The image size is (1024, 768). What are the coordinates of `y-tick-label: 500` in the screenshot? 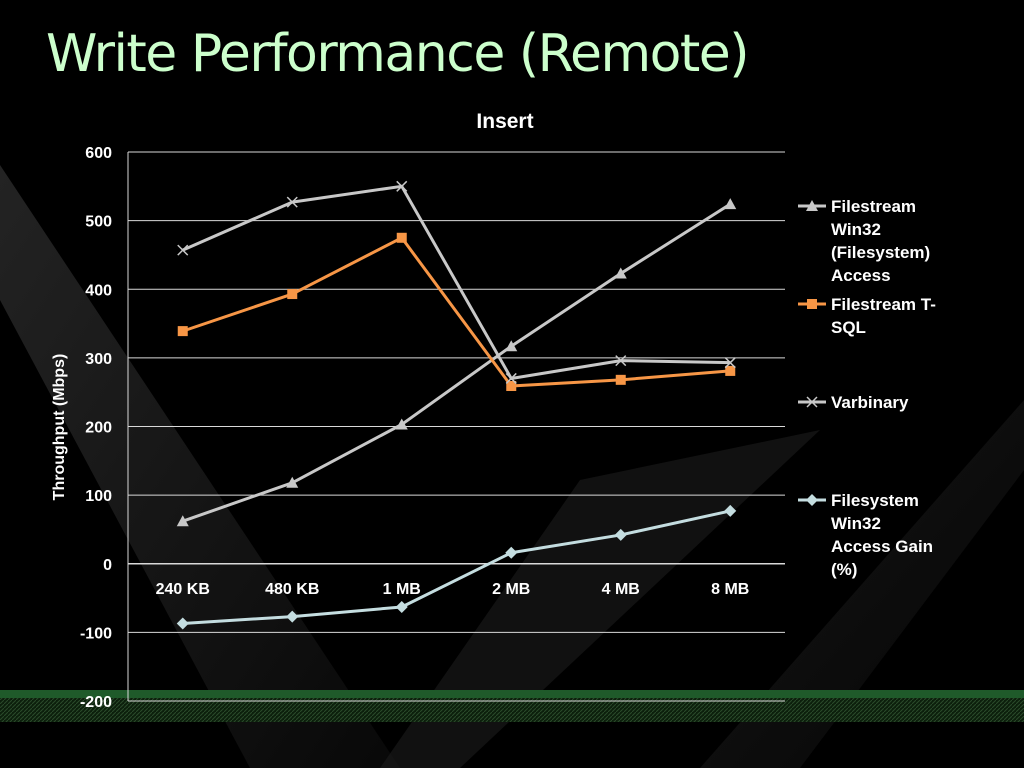 It's located at (98, 222).